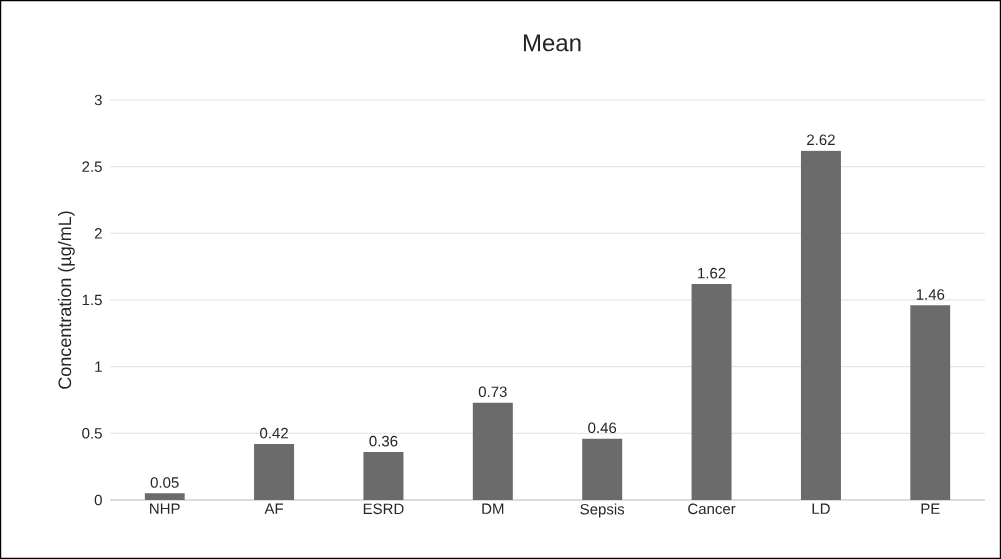 The width and height of the screenshot is (1001, 559). I want to click on data-label: 0.05, so click(164, 482).